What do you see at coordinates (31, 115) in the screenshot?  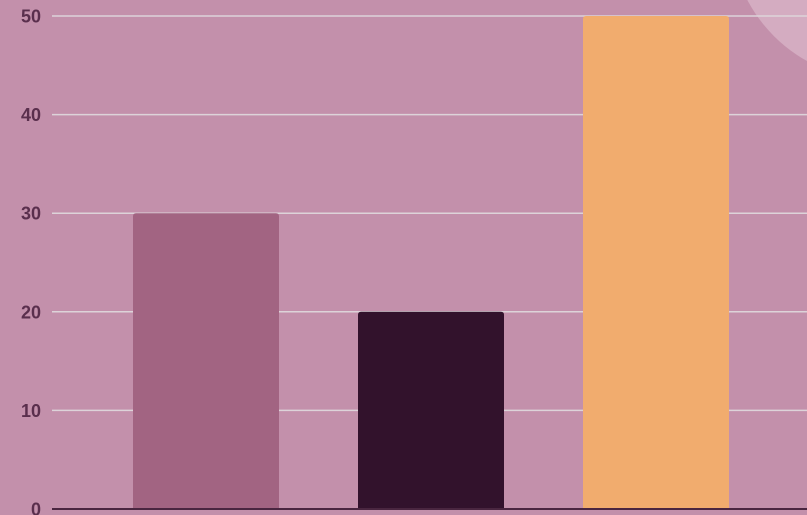 I see `y-tick-label-40: 40` at bounding box center [31, 115].